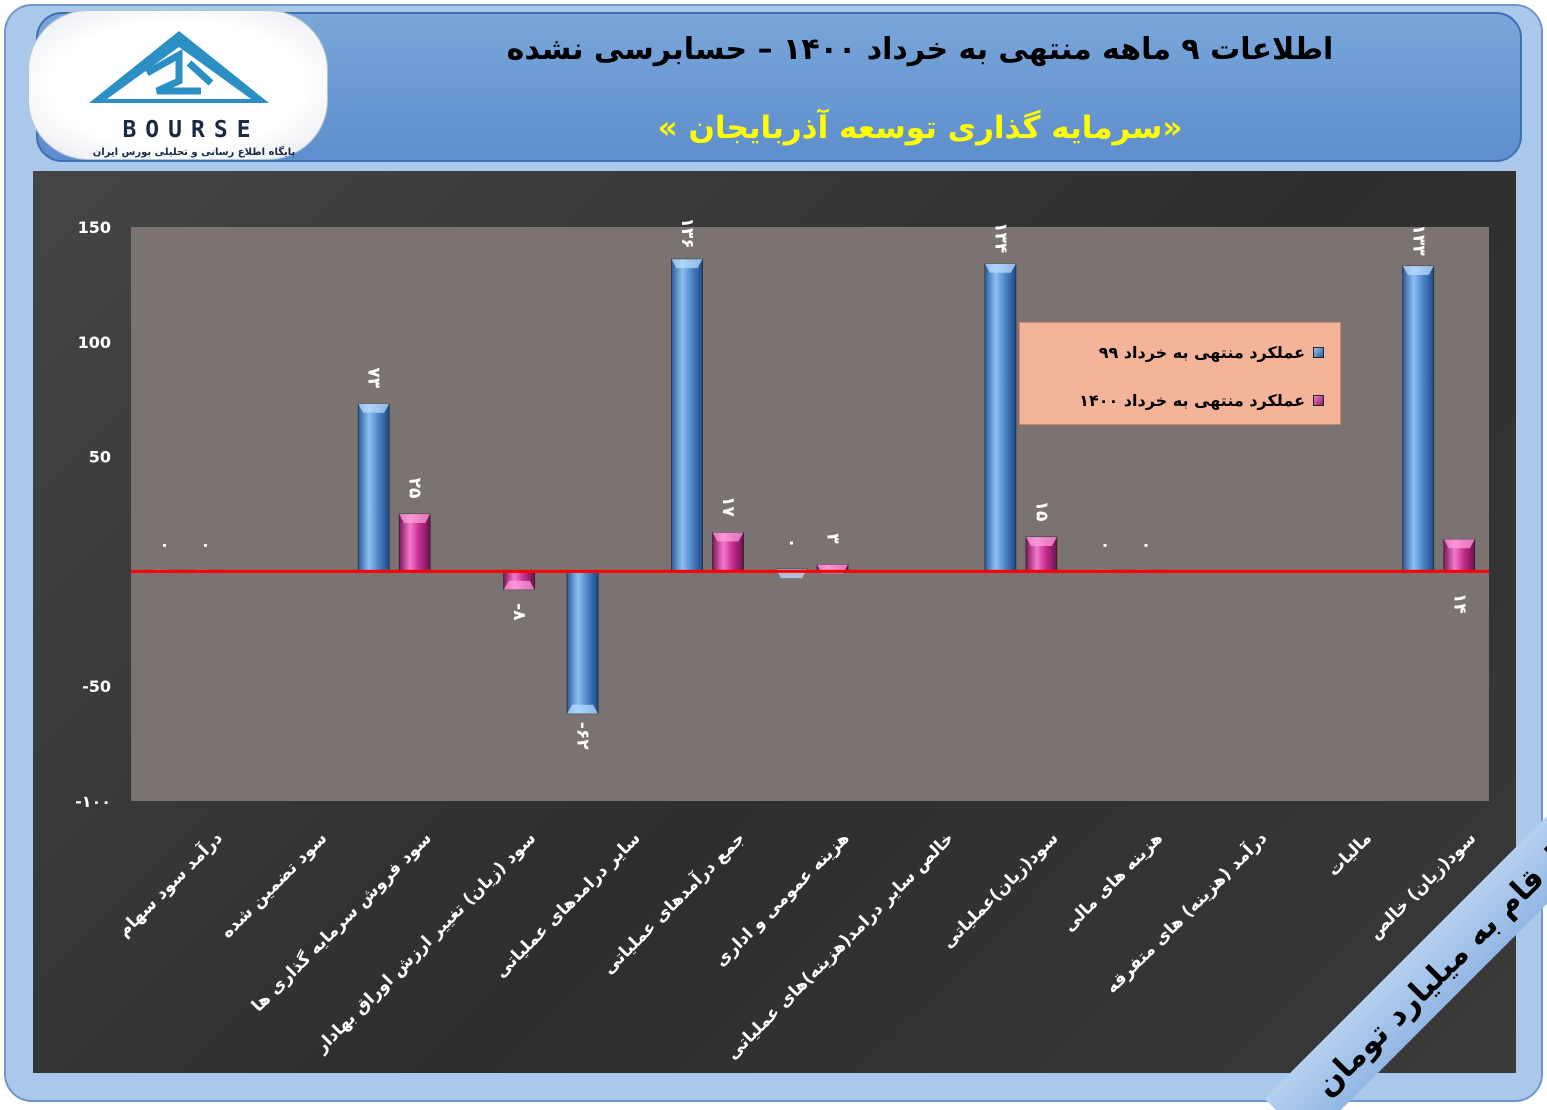 This screenshot has width=1547, height=1110. I want to click on y-tick-label: 150, so click(94, 227).